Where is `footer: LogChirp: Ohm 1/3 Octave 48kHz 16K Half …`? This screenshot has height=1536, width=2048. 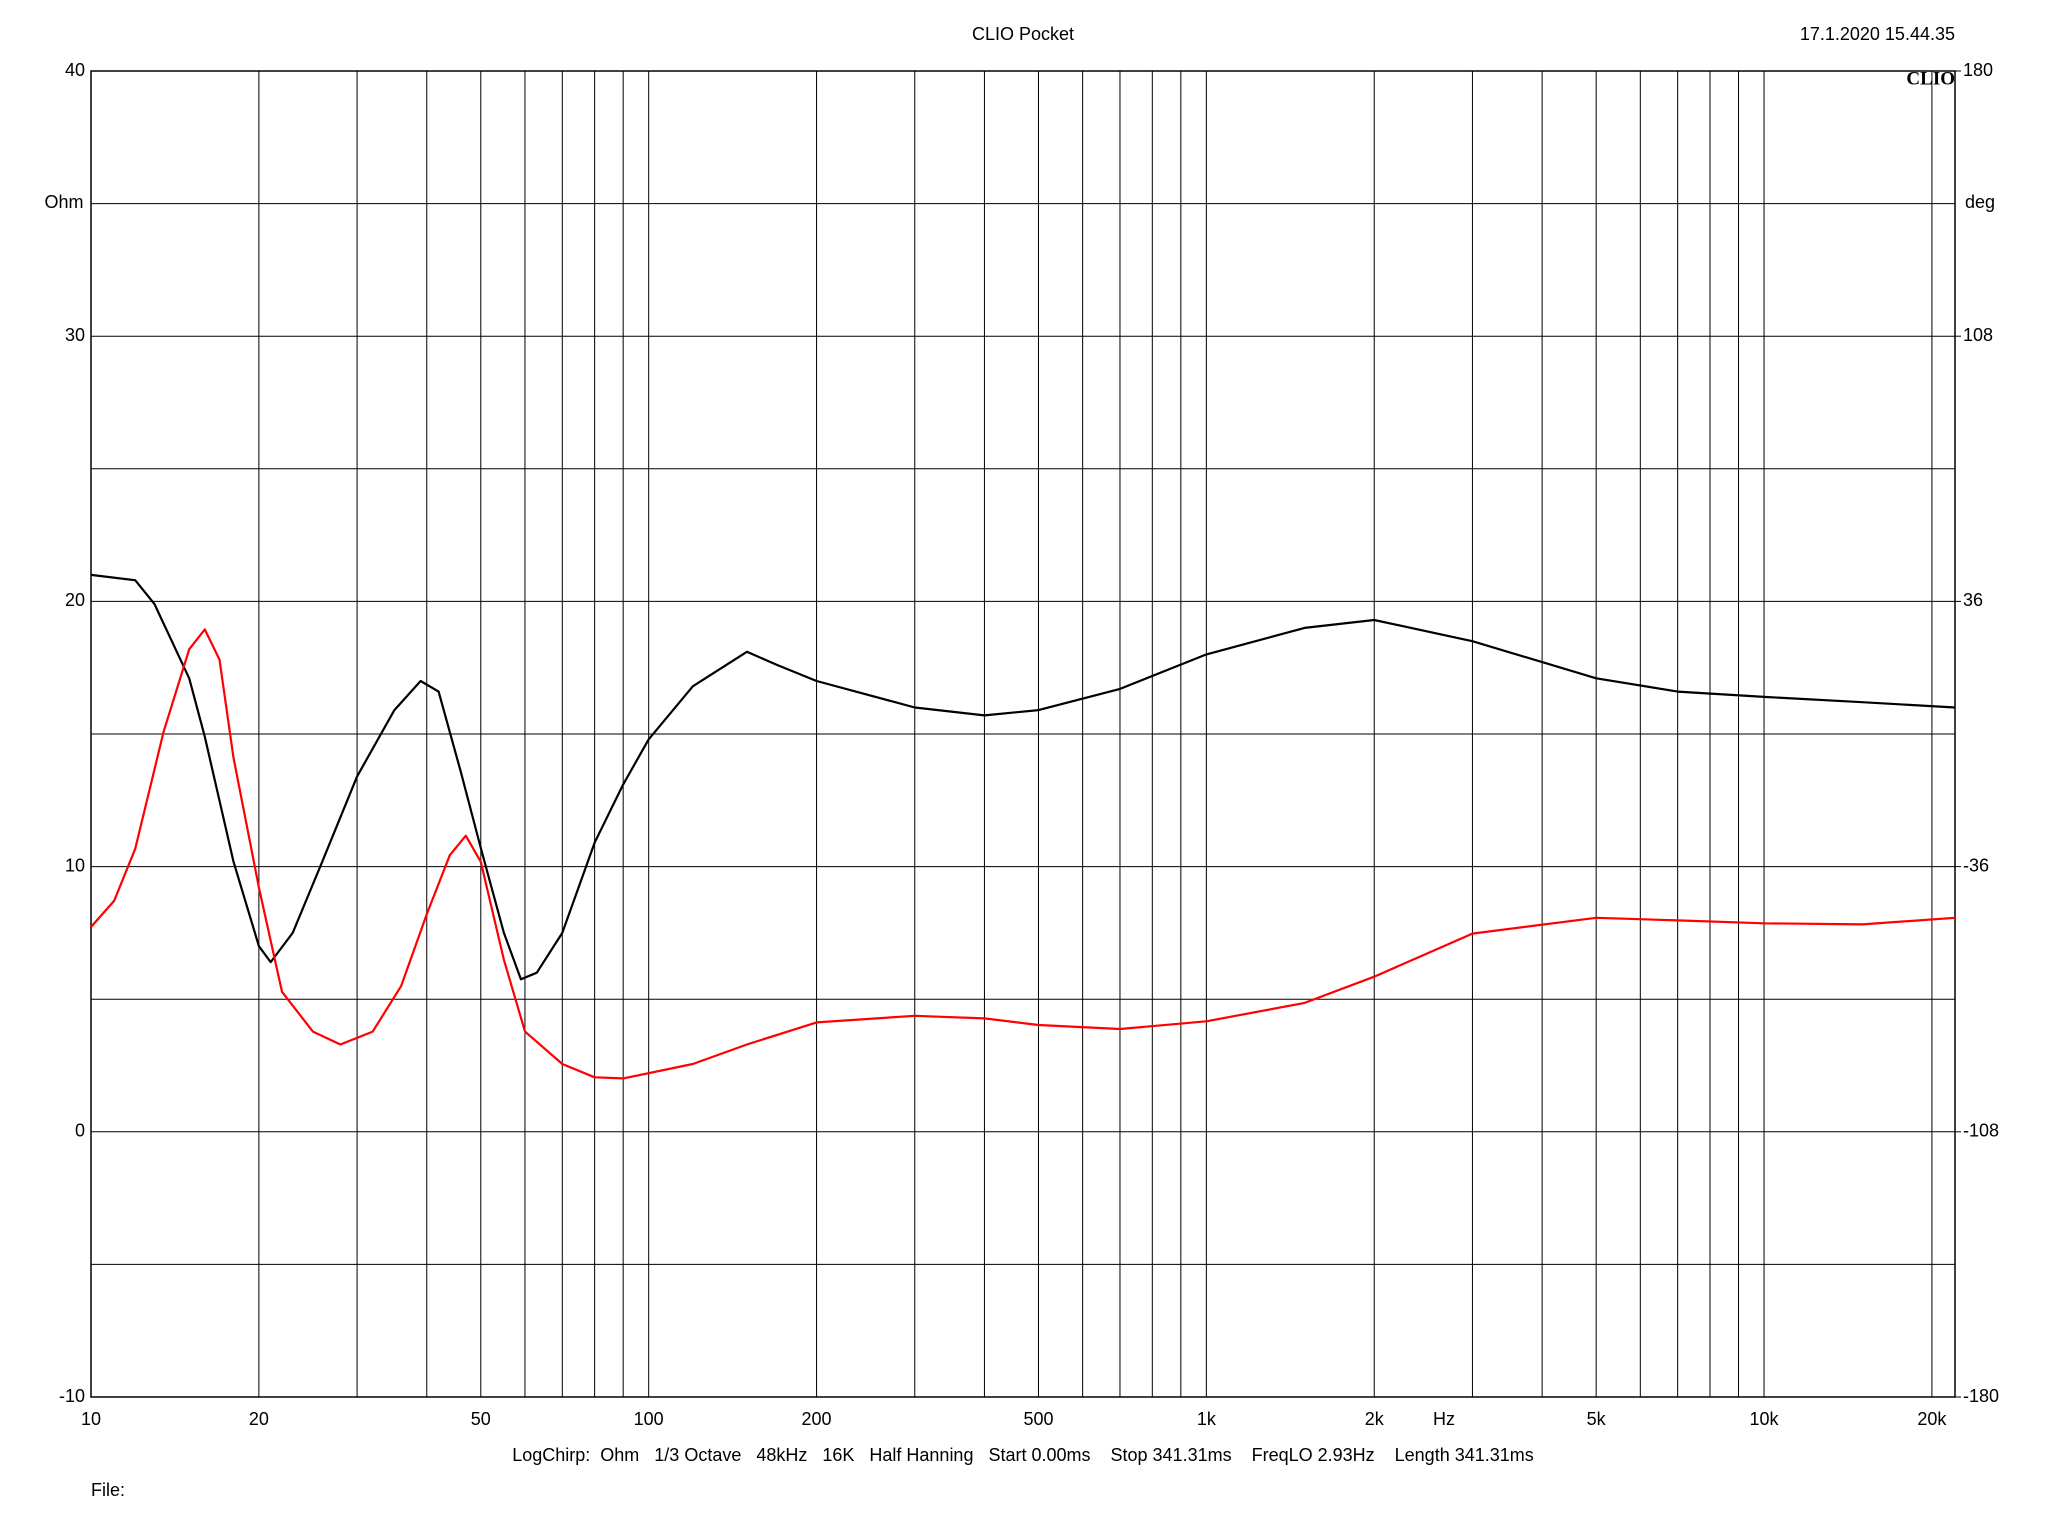 footer: LogChirp: Ohm 1/3 Octave 48kHz 16K Half … is located at coordinates (1023, 1455).